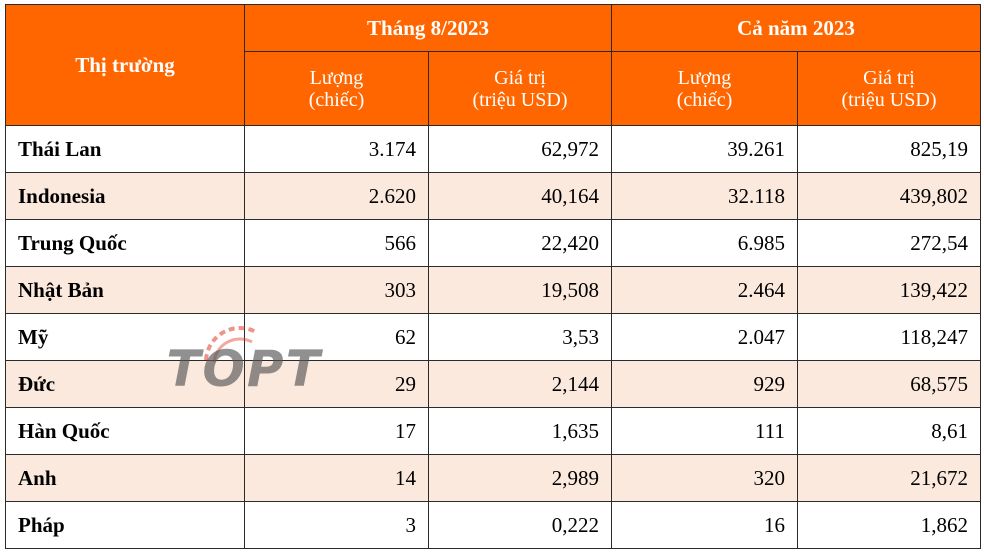 The height and width of the screenshot is (559, 984). What do you see at coordinates (336, 243) in the screenshot?
I see `month-quantity: 566` at bounding box center [336, 243].